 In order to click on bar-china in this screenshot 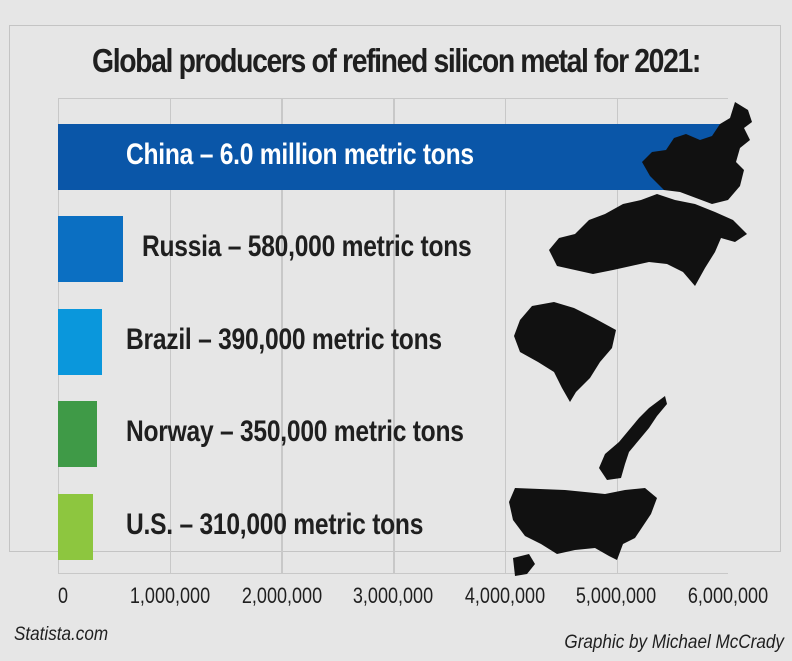, I will do `click(393, 157)`.